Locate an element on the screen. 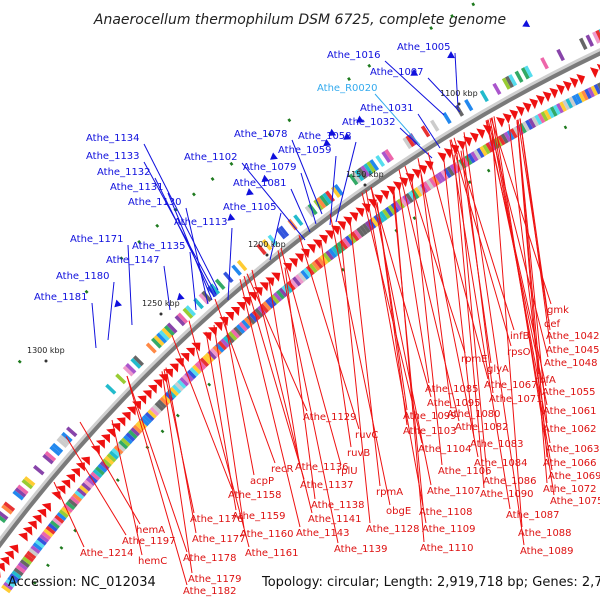  kbp-label: 1100 kbp is located at coordinates (459, 93).